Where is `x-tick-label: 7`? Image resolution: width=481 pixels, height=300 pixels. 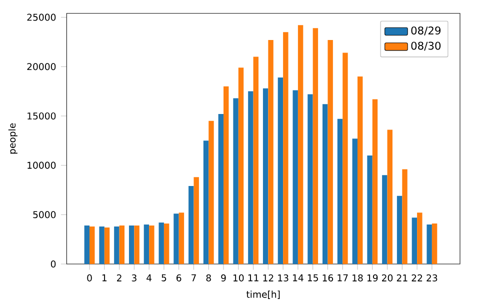 x-tick-label: 7 is located at coordinates (194, 278).